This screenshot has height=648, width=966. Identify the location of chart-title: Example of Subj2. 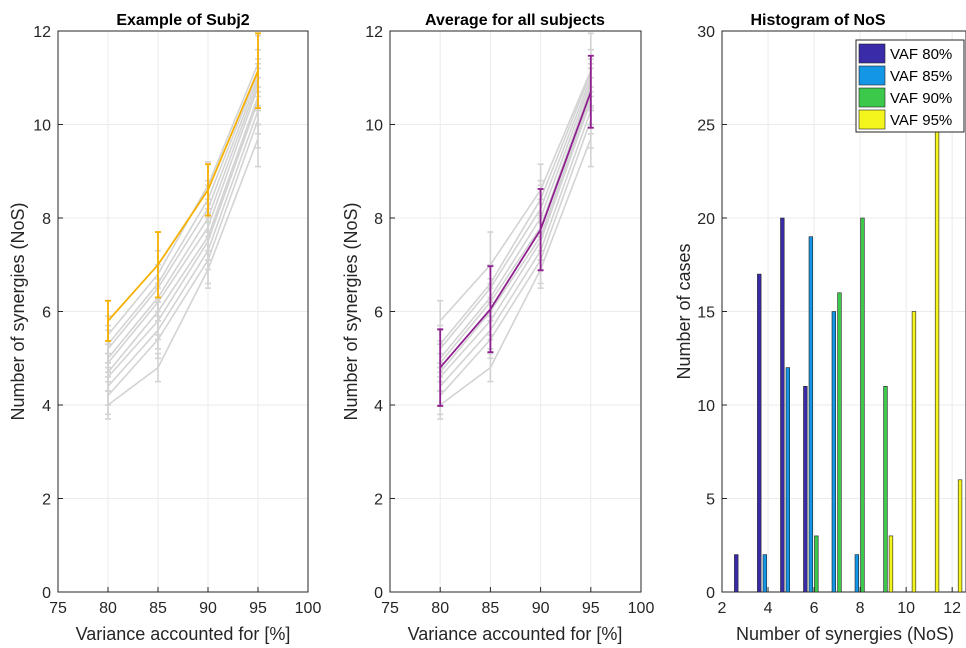
(182, 20).